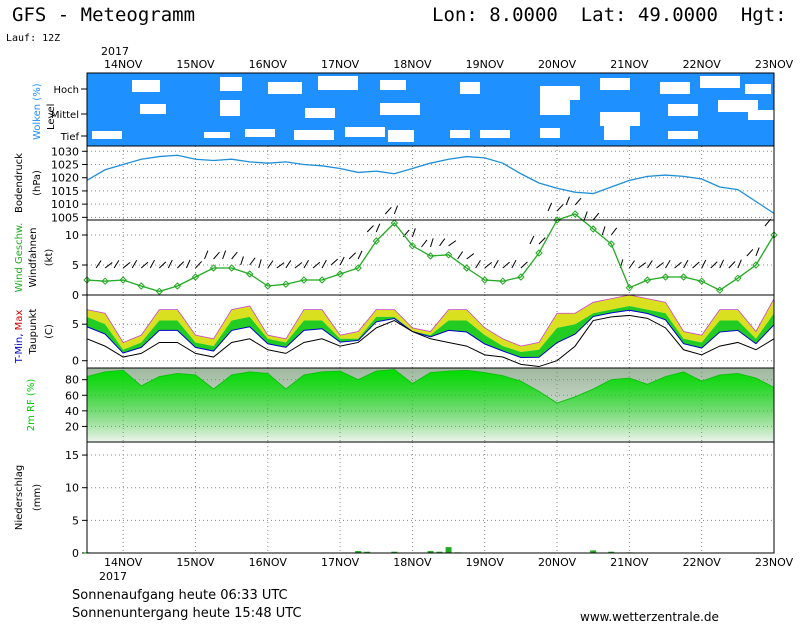  Describe the element at coordinates (37, 497) in the screenshot. I see `precip-ylabel-2: (mm)` at that location.